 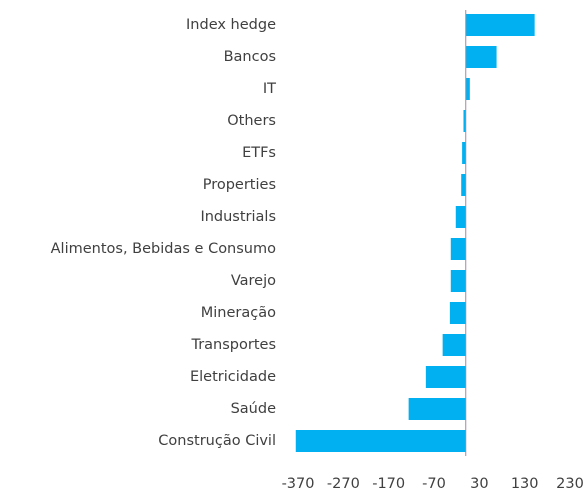 I want to click on category-label: Transportes, so click(x=233, y=345).